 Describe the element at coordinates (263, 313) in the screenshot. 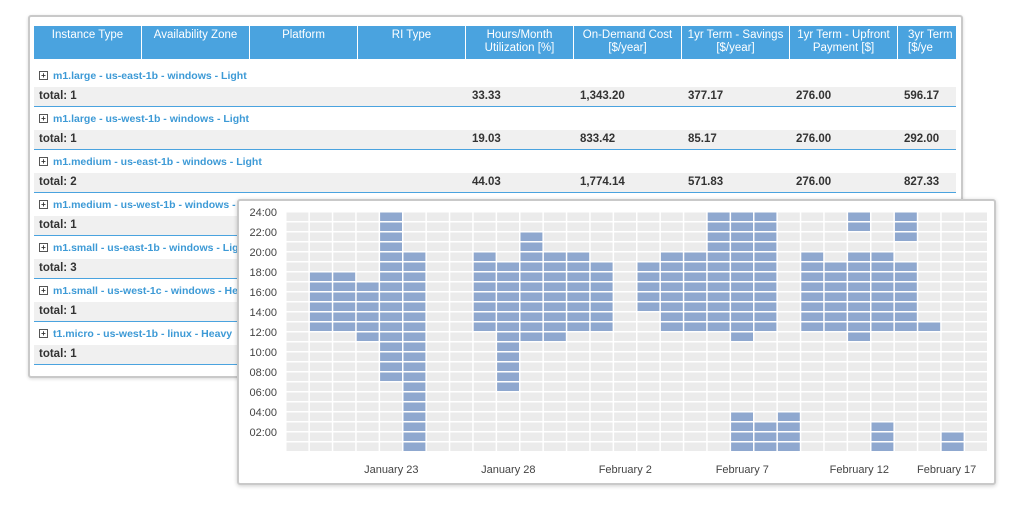

I see `y-axis-tick-label: 14:00` at that location.